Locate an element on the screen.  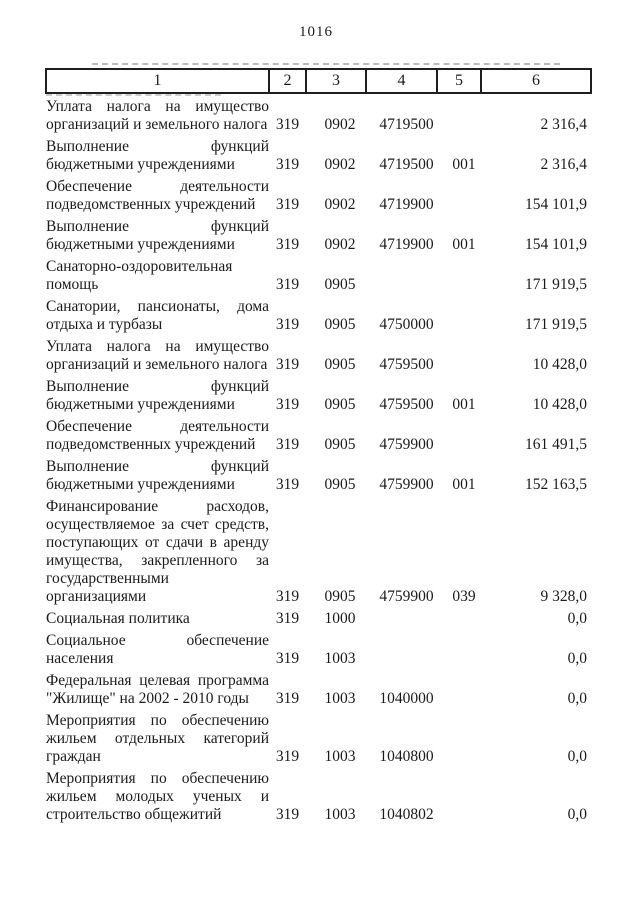
row-name-line: жильем молодых ученых и is located at coordinates (157, 796).